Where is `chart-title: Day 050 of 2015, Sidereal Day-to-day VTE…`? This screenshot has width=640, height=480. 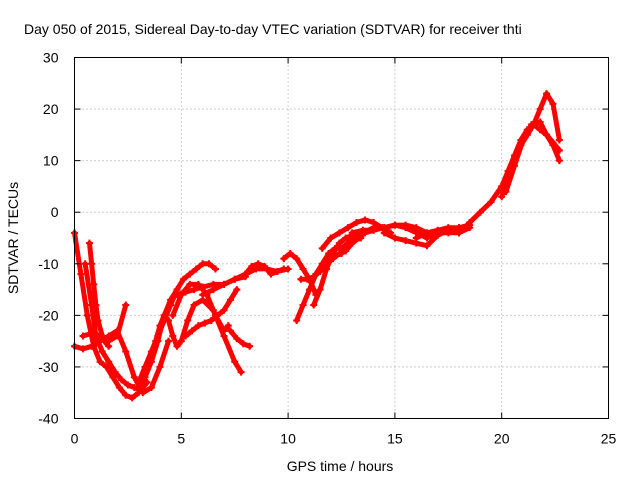 chart-title: Day 050 of 2015, Sidereal Day-to-day VTE… is located at coordinates (273, 29).